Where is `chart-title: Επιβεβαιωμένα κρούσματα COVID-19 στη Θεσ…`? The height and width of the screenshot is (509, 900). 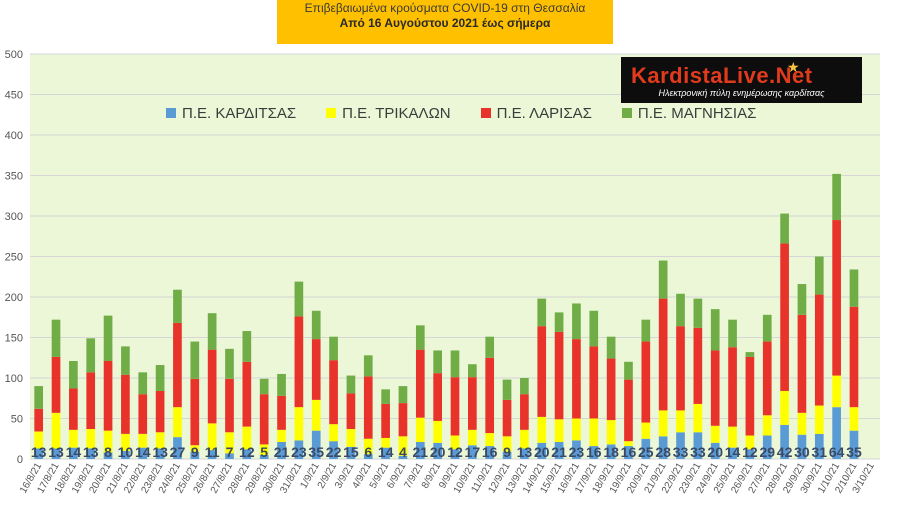
chart-title: Επιβεβαιωμένα κρούσματα COVID-19 στη Θεσ… is located at coordinates (445, 8).